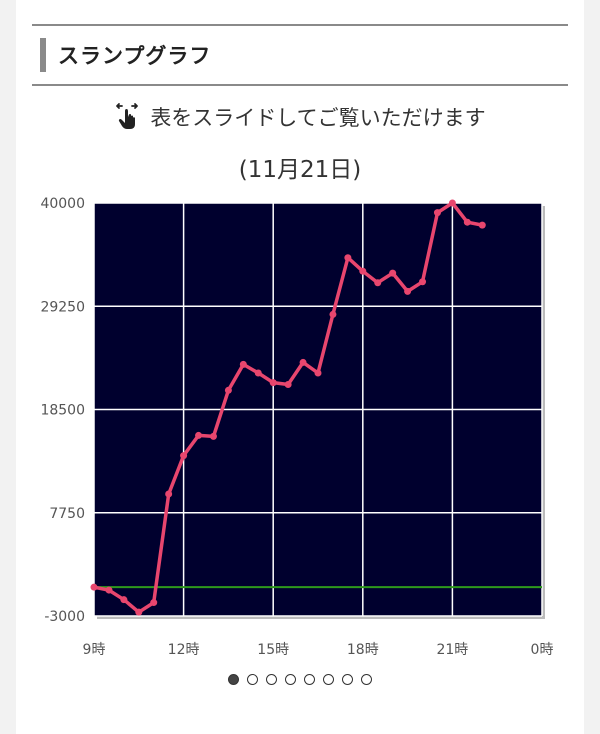  I want to click on x-tick-label: 9時, so click(94, 650).